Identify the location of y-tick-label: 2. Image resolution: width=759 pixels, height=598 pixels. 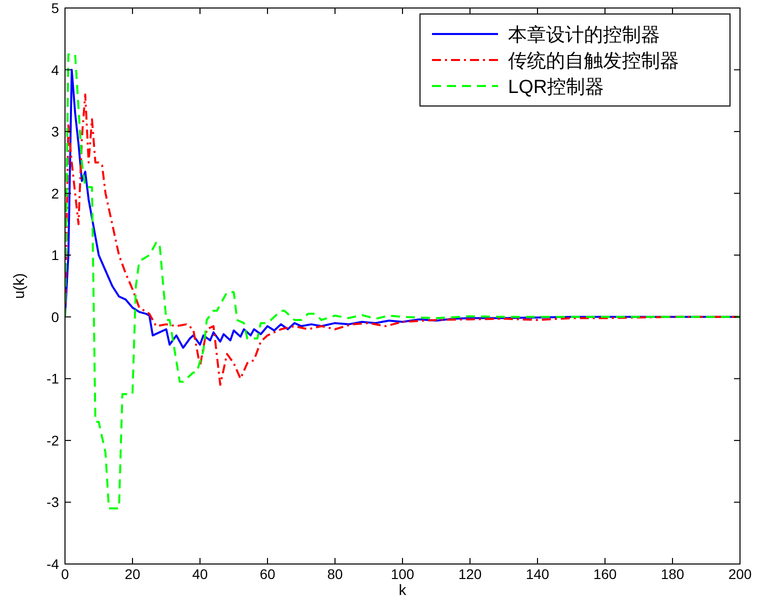
(55, 193).